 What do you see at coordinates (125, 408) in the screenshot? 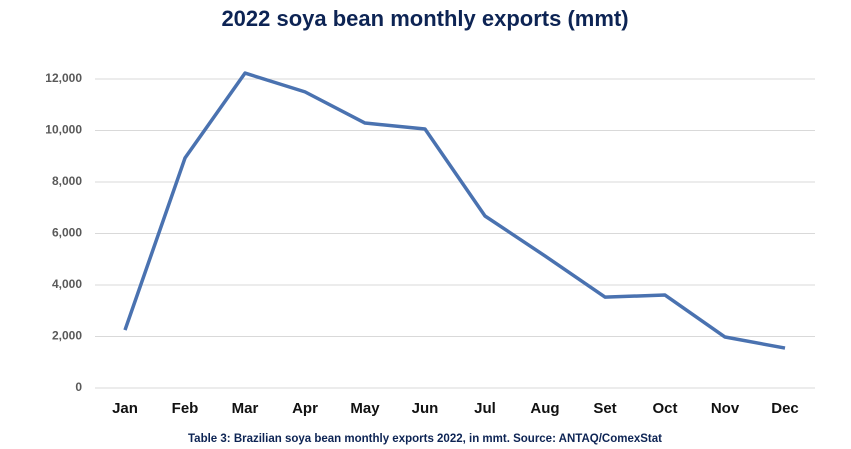
I see `x-tick-label: Jan` at bounding box center [125, 408].